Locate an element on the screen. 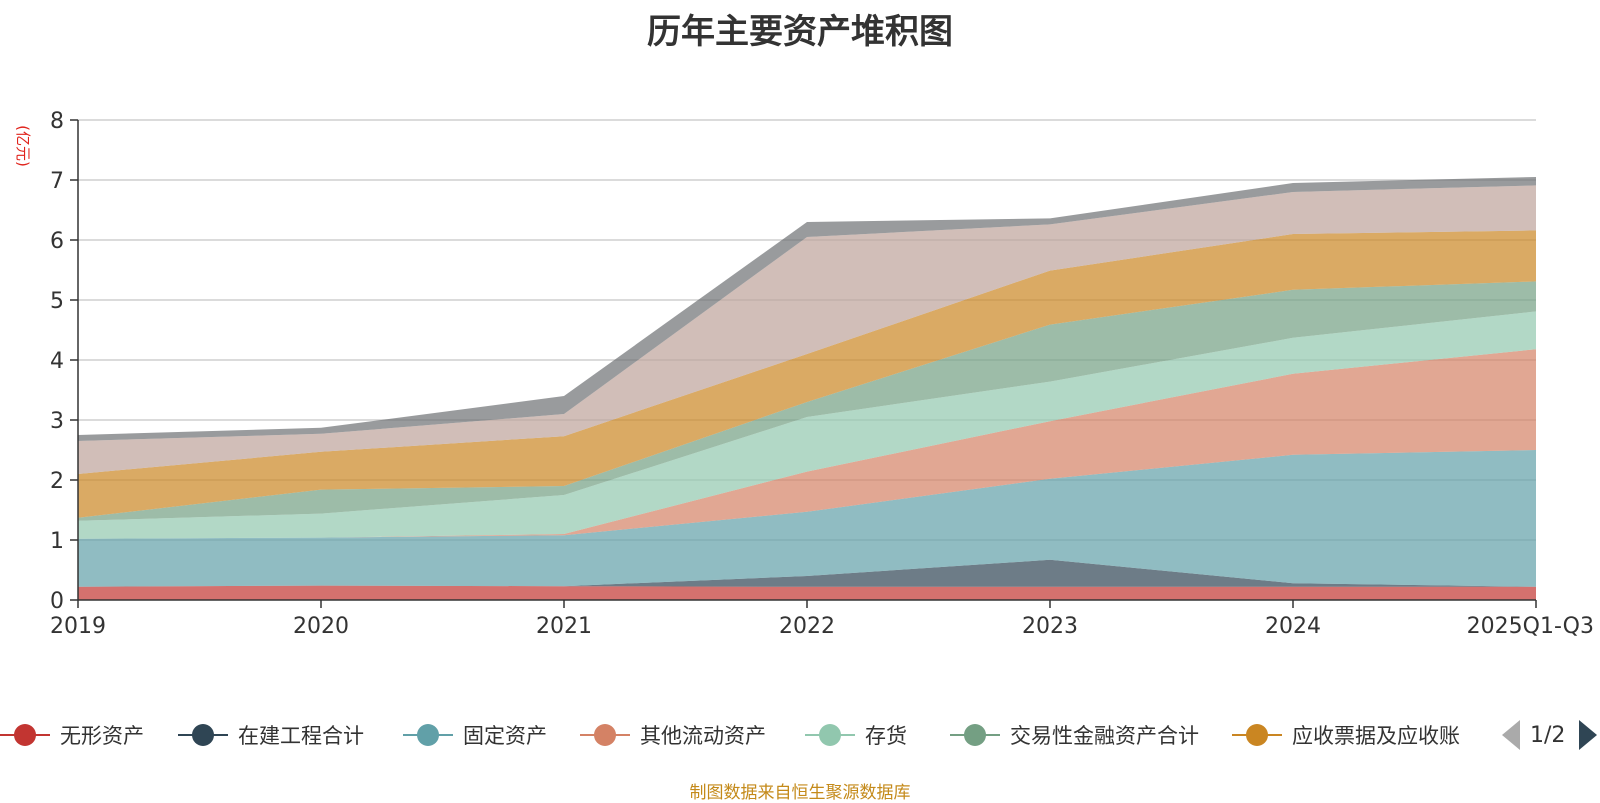 Image resolution: width=1600 pixels, height=803 pixels. legend-pager: 1/2 is located at coordinates (1550, 735).